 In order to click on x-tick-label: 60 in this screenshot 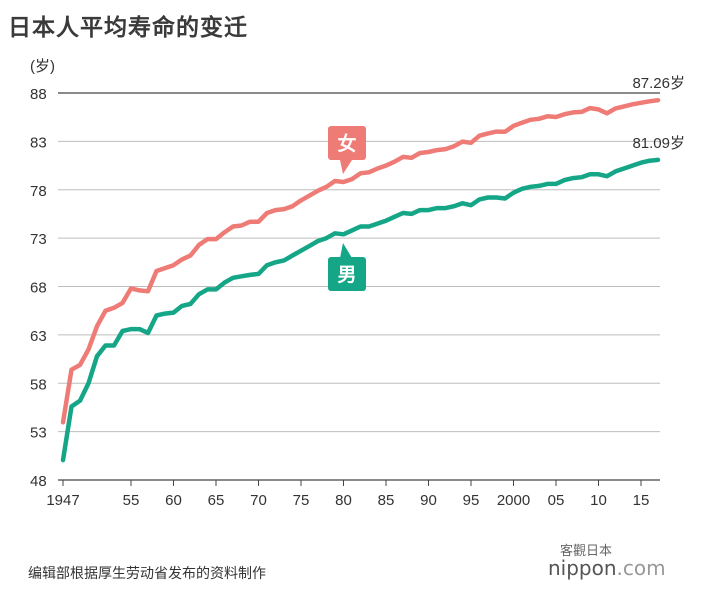, I will do `click(173, 500)`.